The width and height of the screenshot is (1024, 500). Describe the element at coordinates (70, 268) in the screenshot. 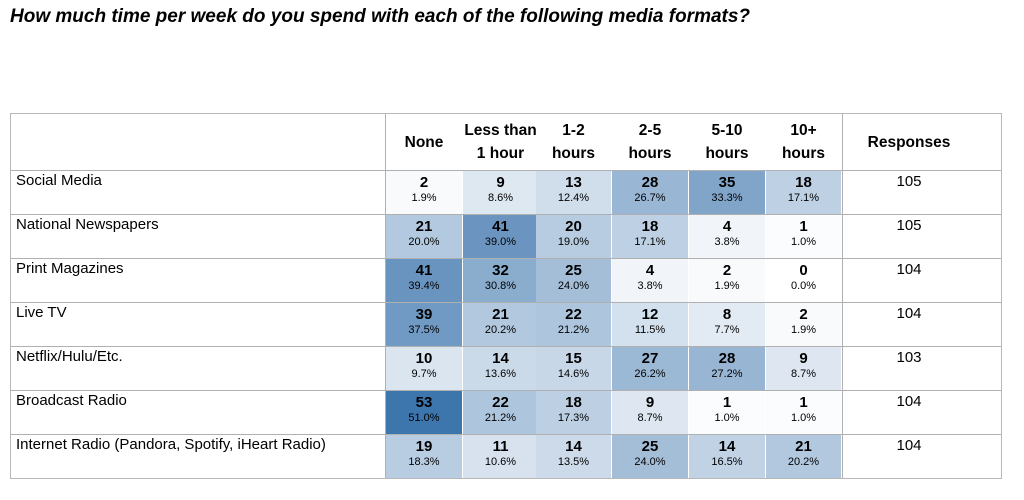

I see `row-label: Print Magazines` at that location.